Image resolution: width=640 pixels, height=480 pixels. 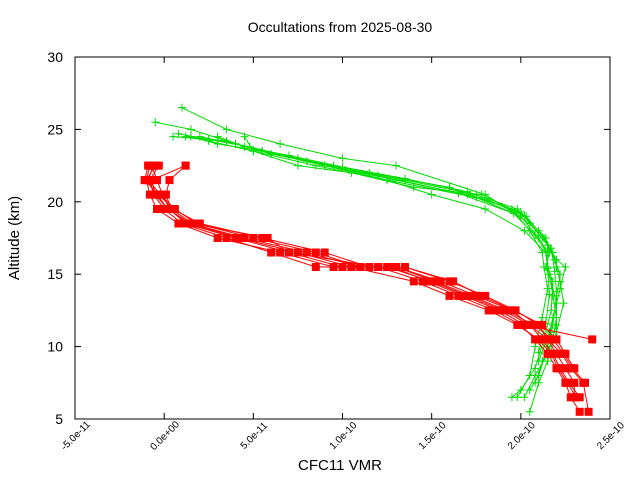 I want to click on y-tick-label: 30, so click(x=55, y=57).